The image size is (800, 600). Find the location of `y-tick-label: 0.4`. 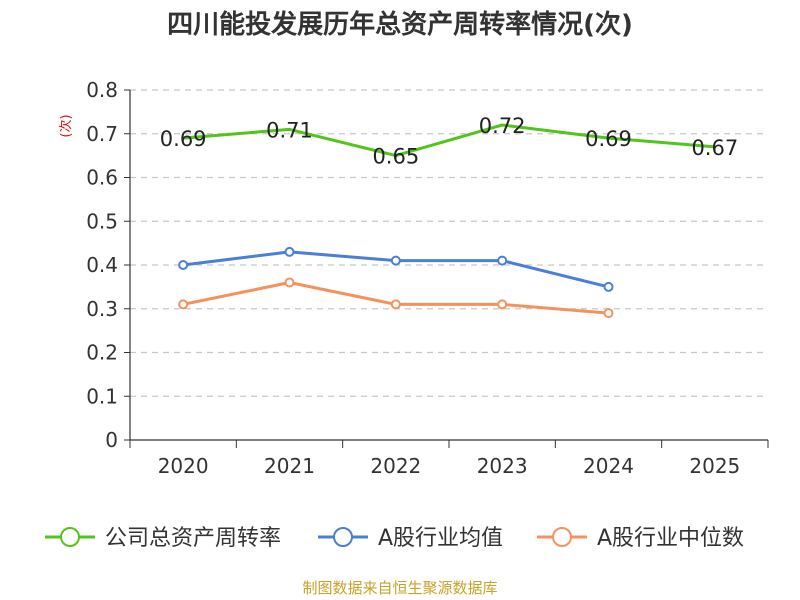

y-tick-label: 0.4 is located at coordinates (102, 265).